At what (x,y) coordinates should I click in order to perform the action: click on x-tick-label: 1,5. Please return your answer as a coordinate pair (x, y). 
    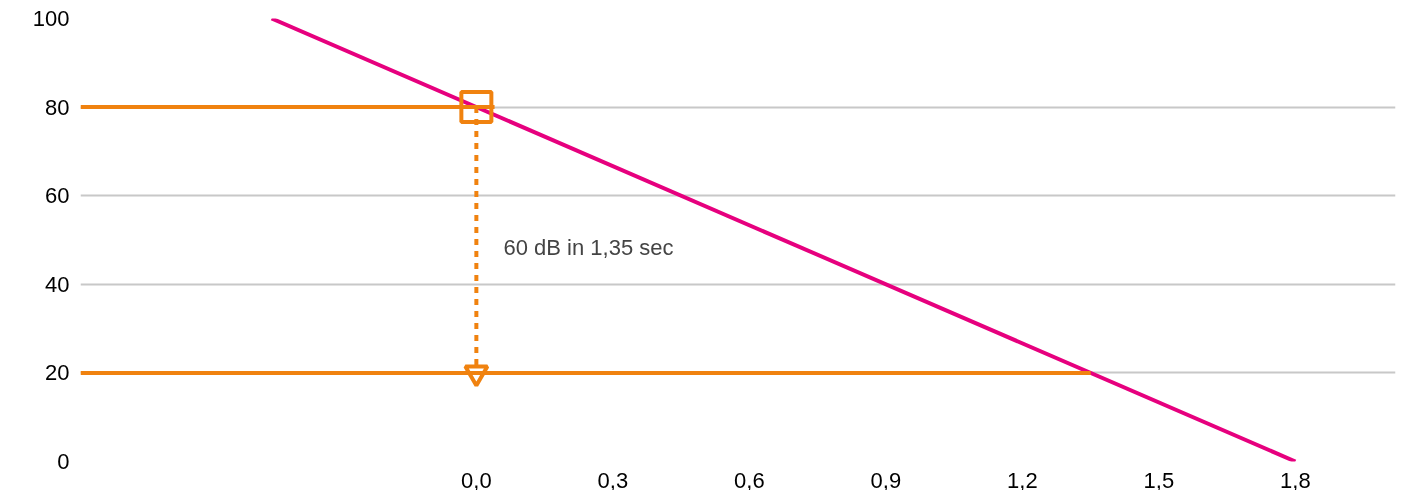
    Looking at the image, I should click on (1159, 480).